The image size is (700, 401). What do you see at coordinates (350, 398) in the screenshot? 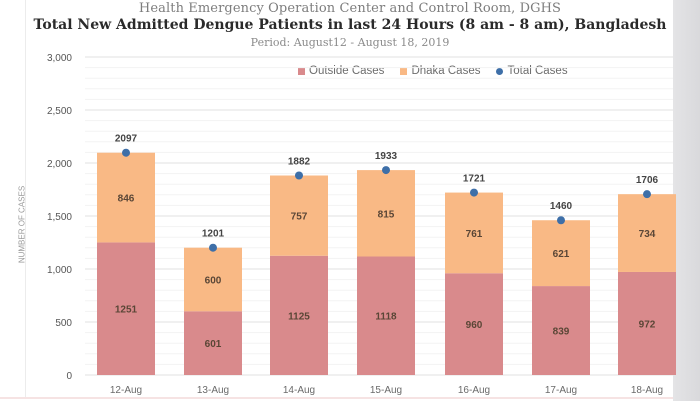
I see `frame-bottom-border` at bounding box center [350, 398].